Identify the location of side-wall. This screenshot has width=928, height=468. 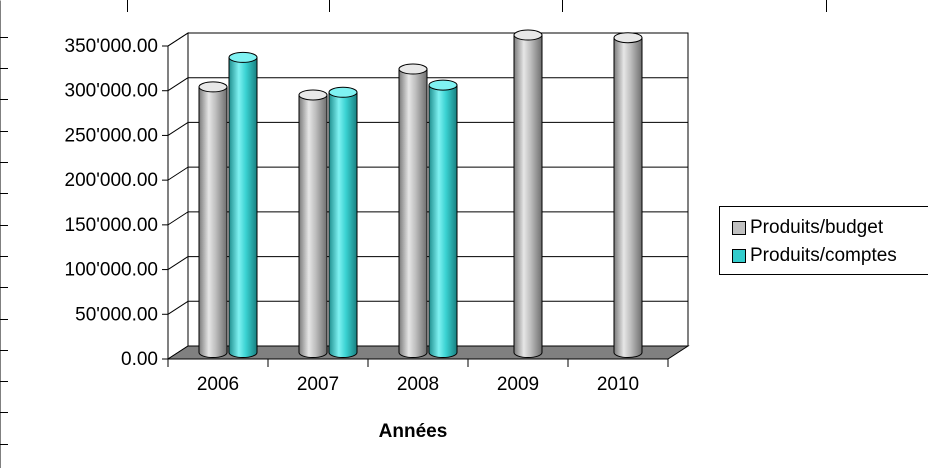
(178, 196).